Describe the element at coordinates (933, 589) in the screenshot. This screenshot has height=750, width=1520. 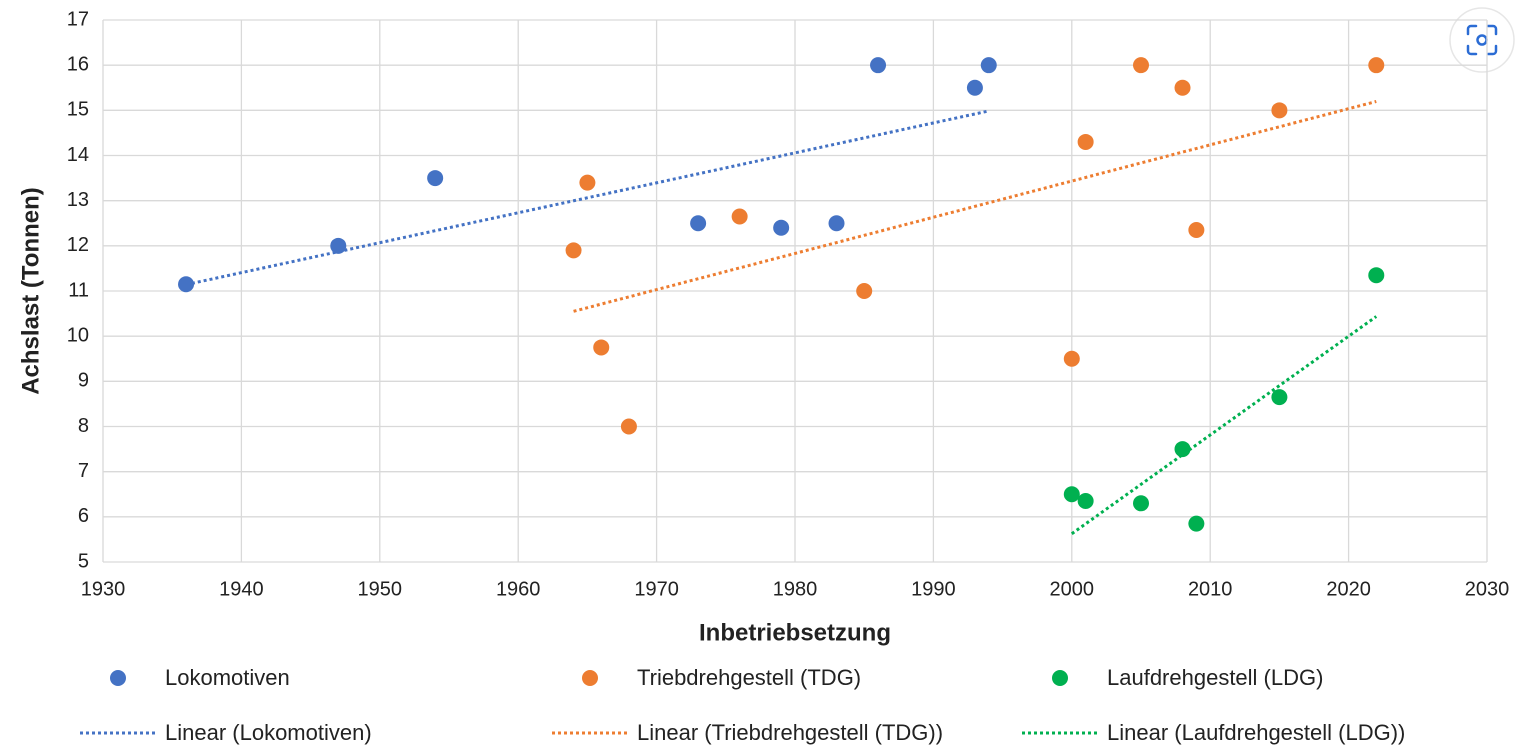
I see `x-tick-label: 1990` at that location.